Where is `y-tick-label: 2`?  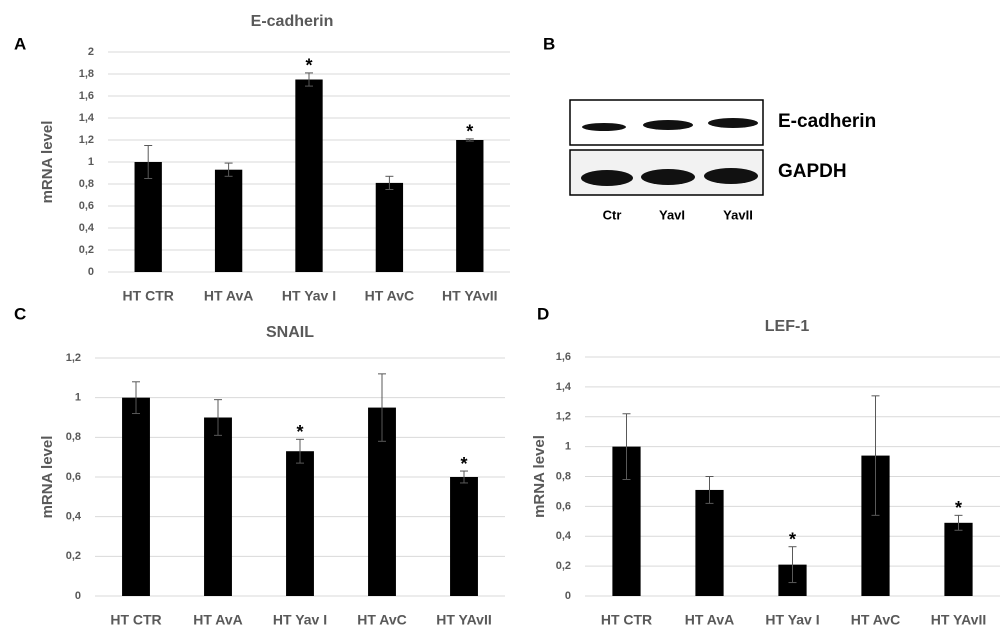
y-tick-label: 2 is located at coordinates (91, 52).